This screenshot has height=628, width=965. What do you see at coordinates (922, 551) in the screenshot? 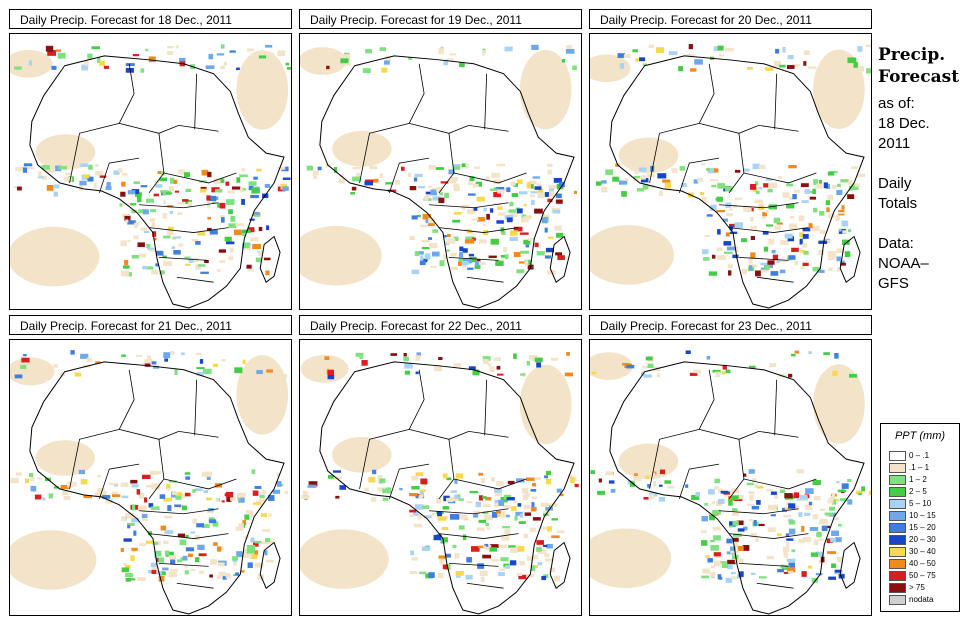
I see `legend-label: 30 – 40` at bounding box center [922, 551].